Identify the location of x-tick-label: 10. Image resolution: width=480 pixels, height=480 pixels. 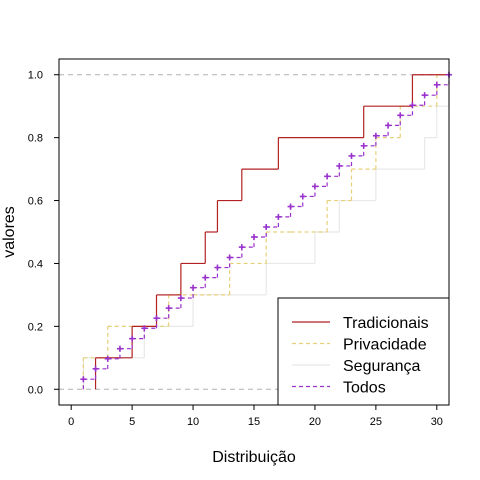
(193, 422).